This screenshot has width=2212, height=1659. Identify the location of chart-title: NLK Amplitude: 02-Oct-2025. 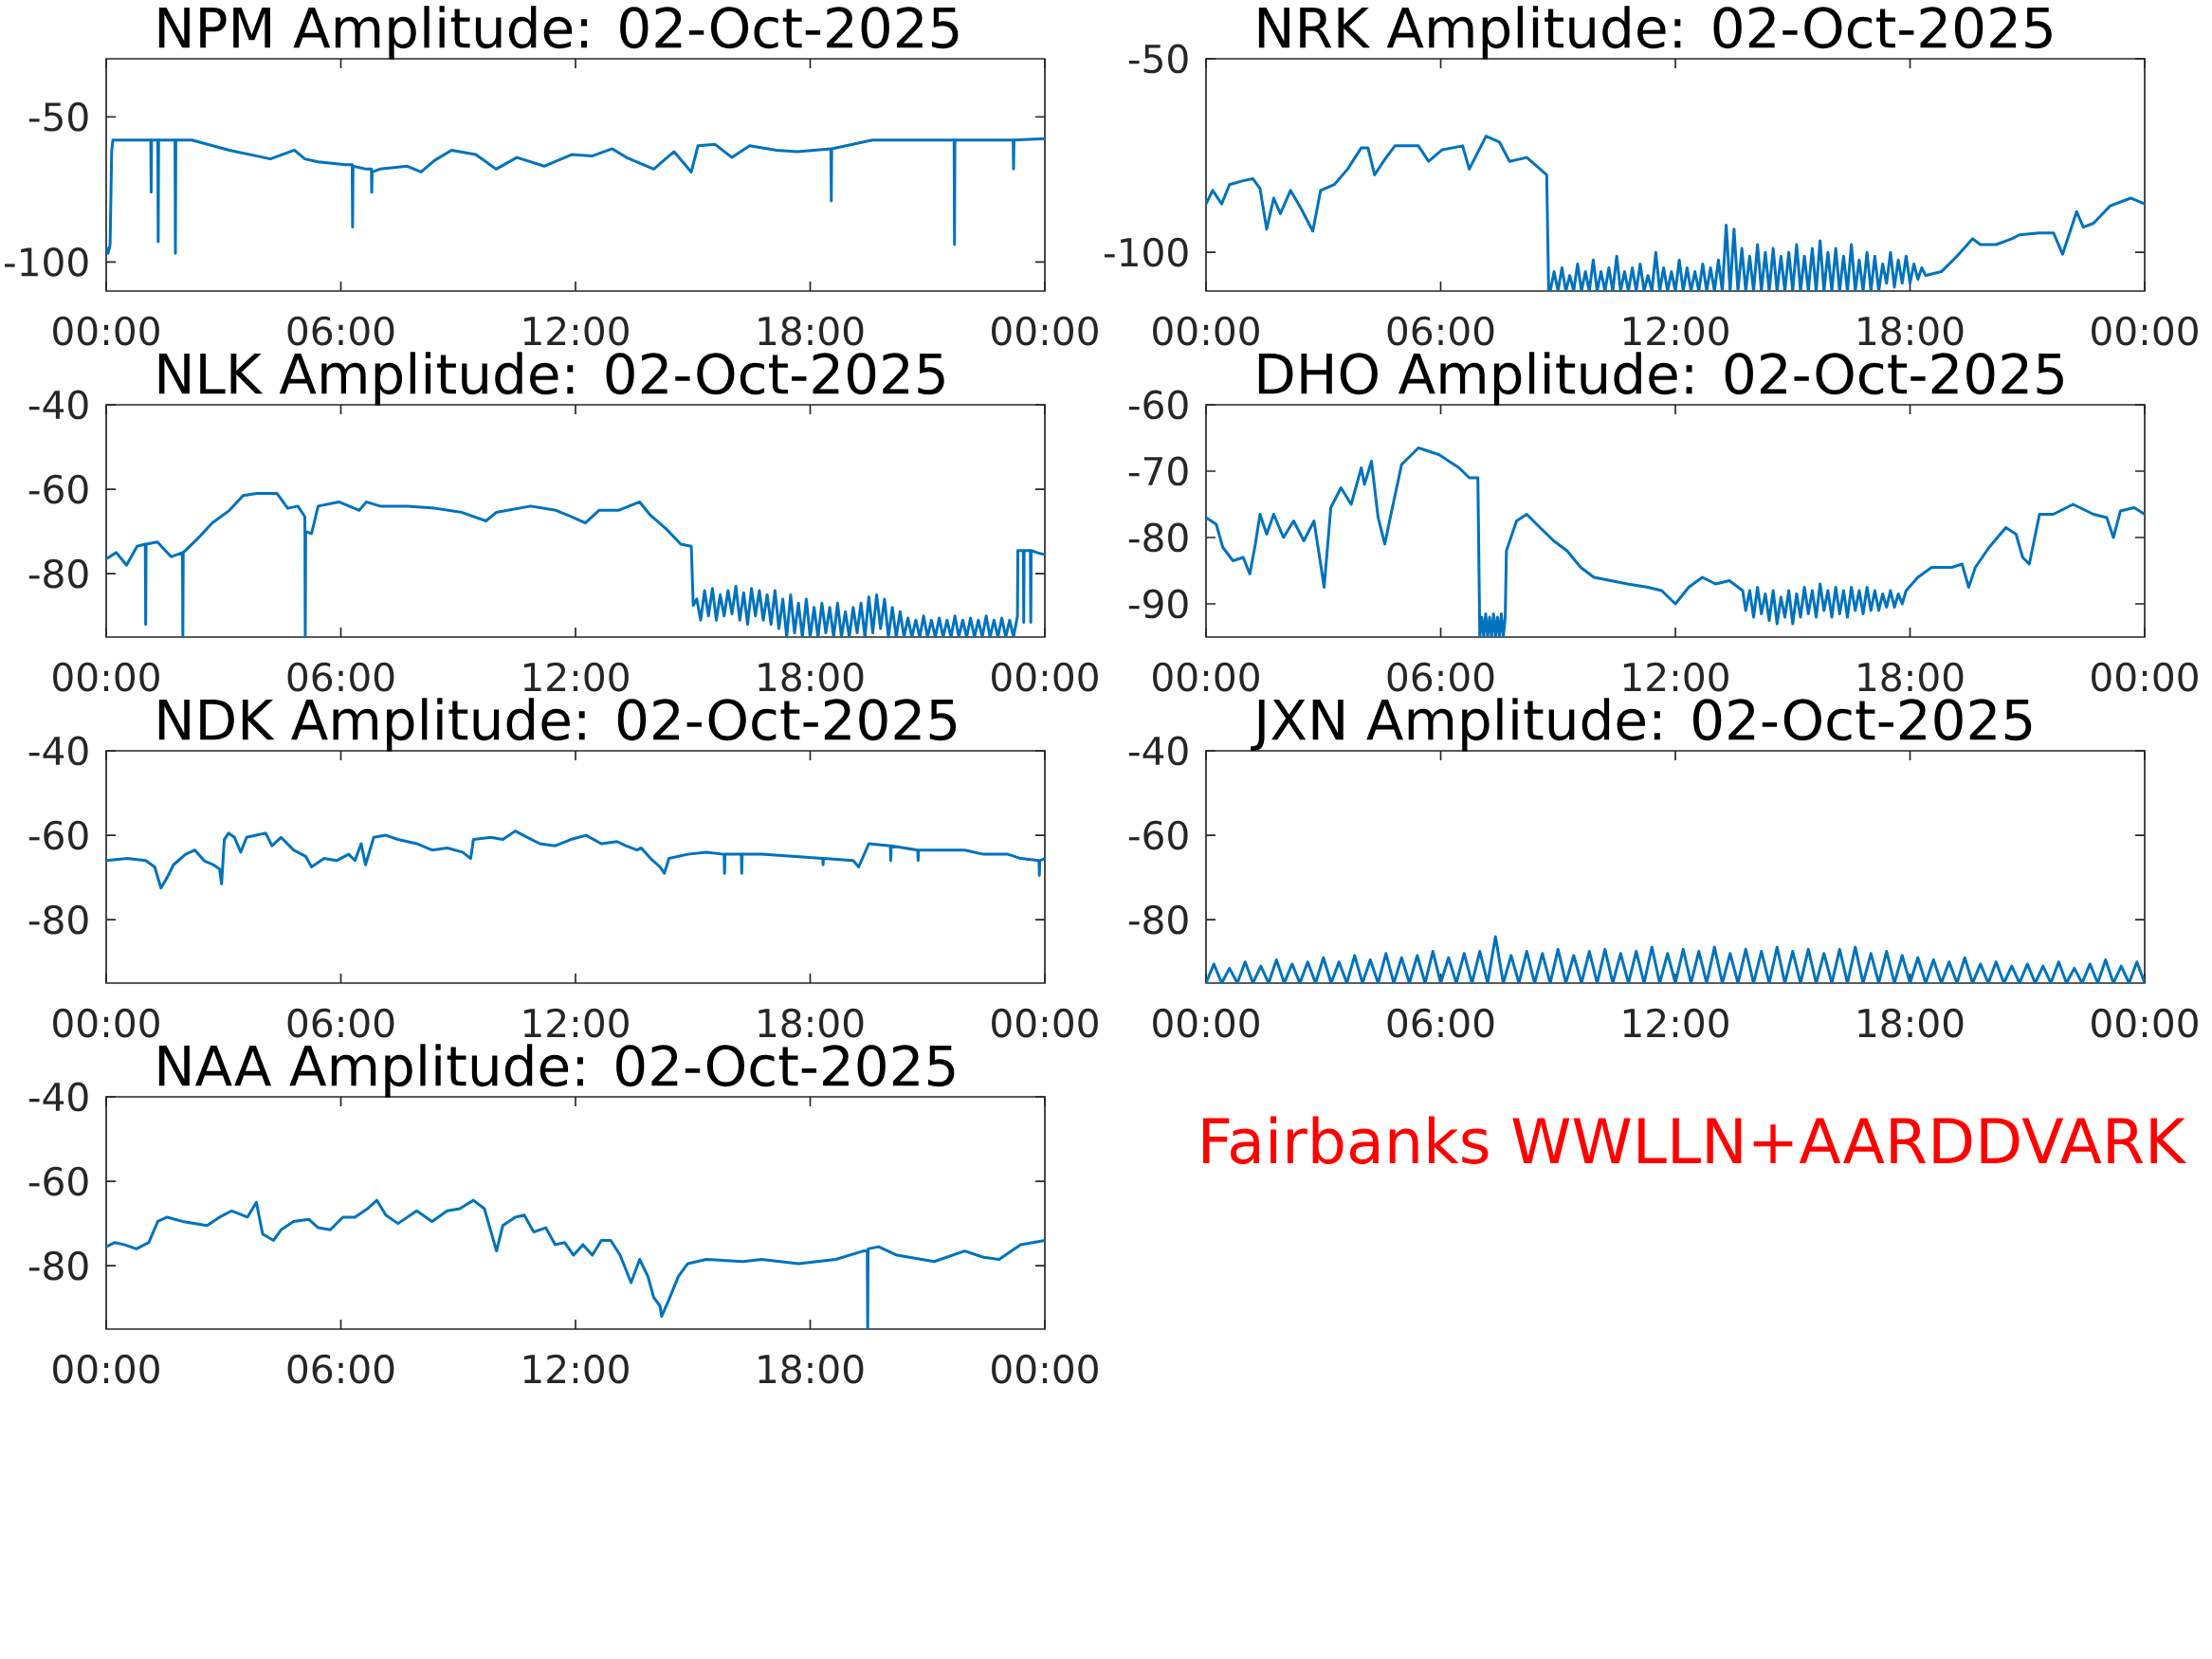
(551, 379).